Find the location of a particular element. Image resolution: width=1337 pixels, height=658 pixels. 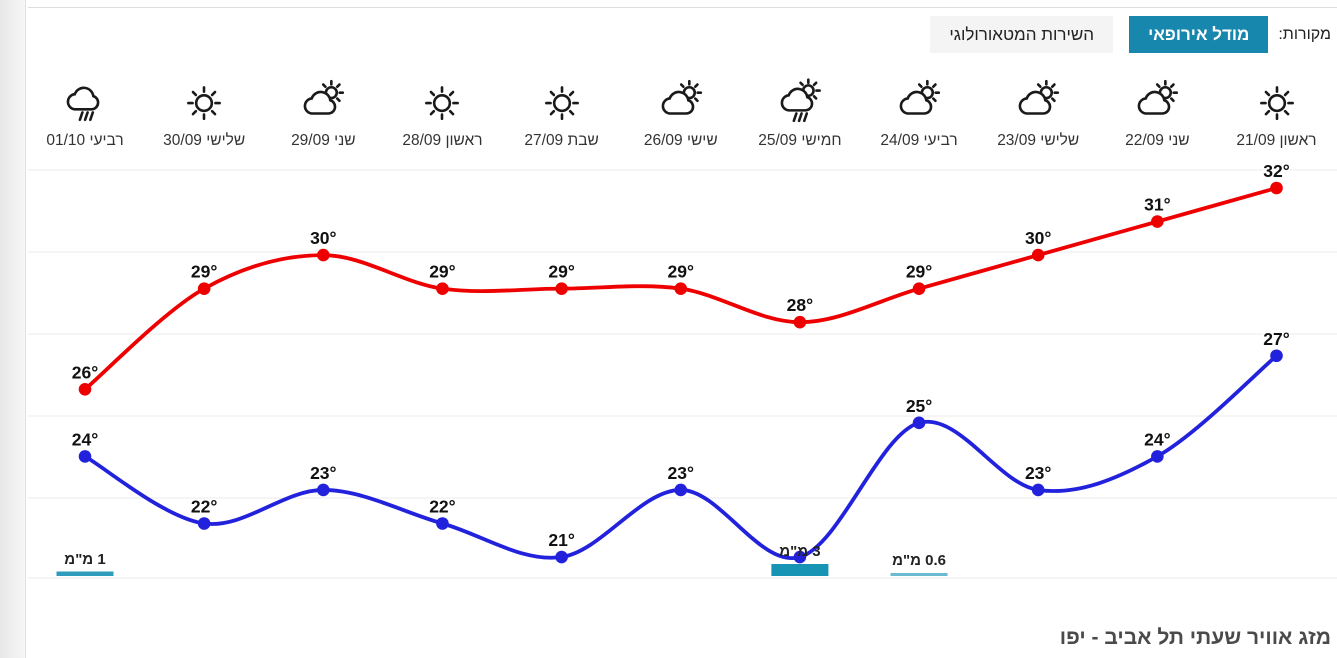

day-column: ראשון 21/09 is located at coordinates (1277, 119).